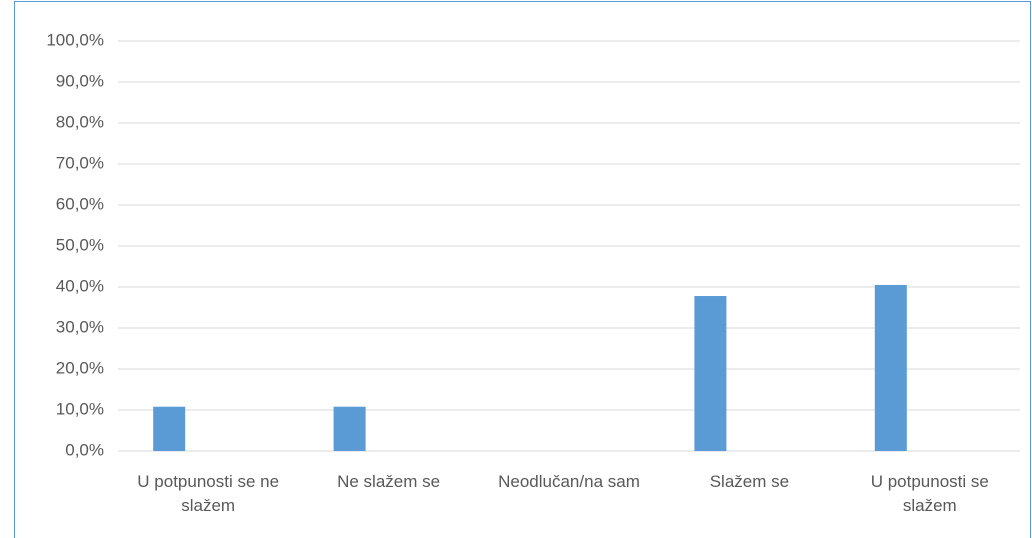 Image resolution: width=1032 pixels, height=538 pixels. Describe the element at coordinates (80, 326) in the screenshot. I see `y-tick-label: 30,0%` at that location.